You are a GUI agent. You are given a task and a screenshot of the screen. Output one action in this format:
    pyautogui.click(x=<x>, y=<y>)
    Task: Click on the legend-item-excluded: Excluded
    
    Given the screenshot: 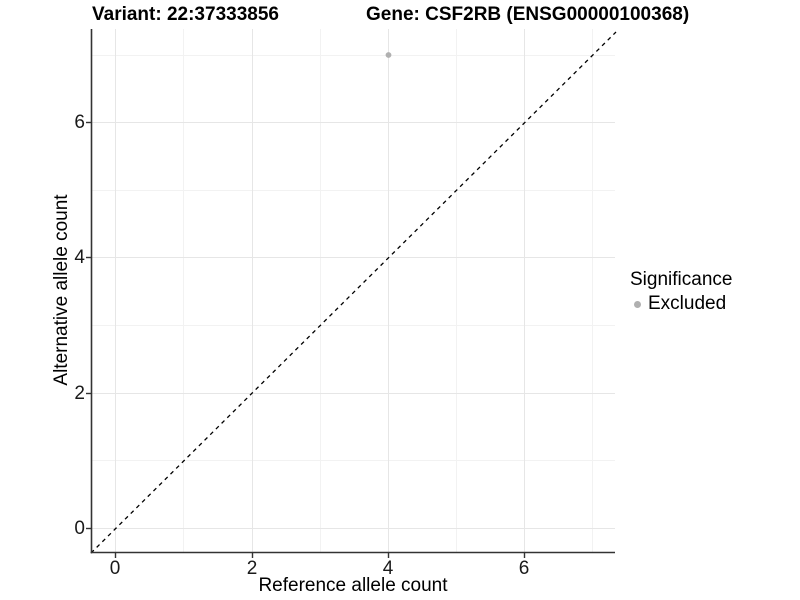 What is the action you would take?
    pyautogui.click(x=681, y=304)
    